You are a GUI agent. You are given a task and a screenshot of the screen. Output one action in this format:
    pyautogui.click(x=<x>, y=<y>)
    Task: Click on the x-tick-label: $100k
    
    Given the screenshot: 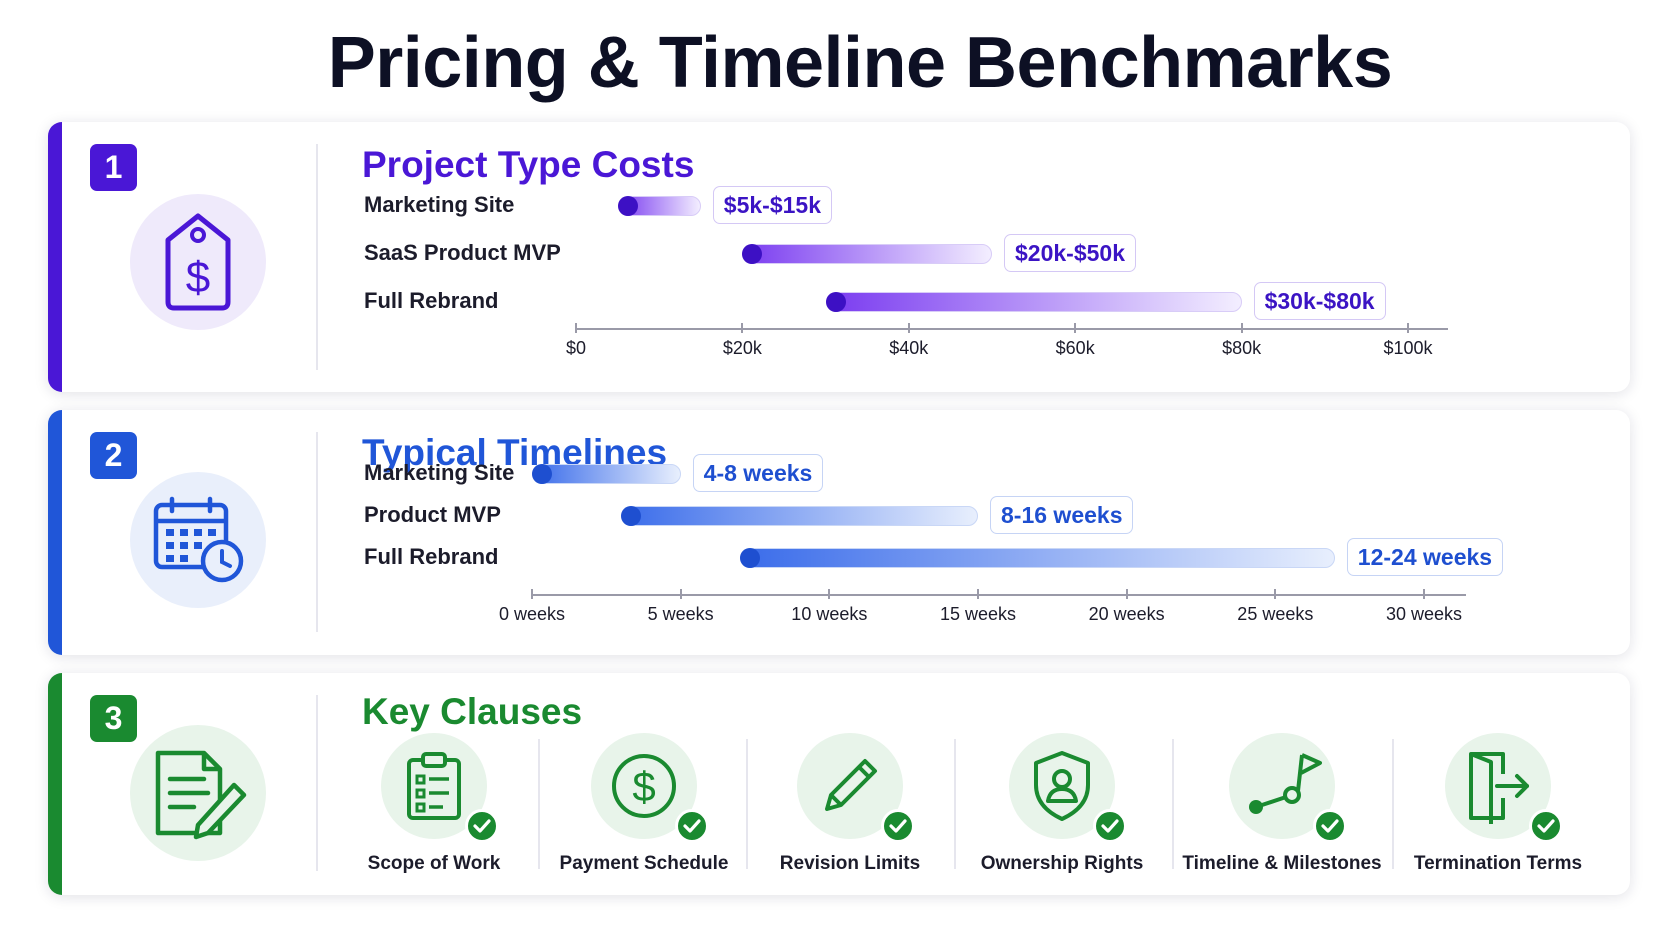 What is the action you would take?
    pyautogui.click(x=1408, y=348)
    